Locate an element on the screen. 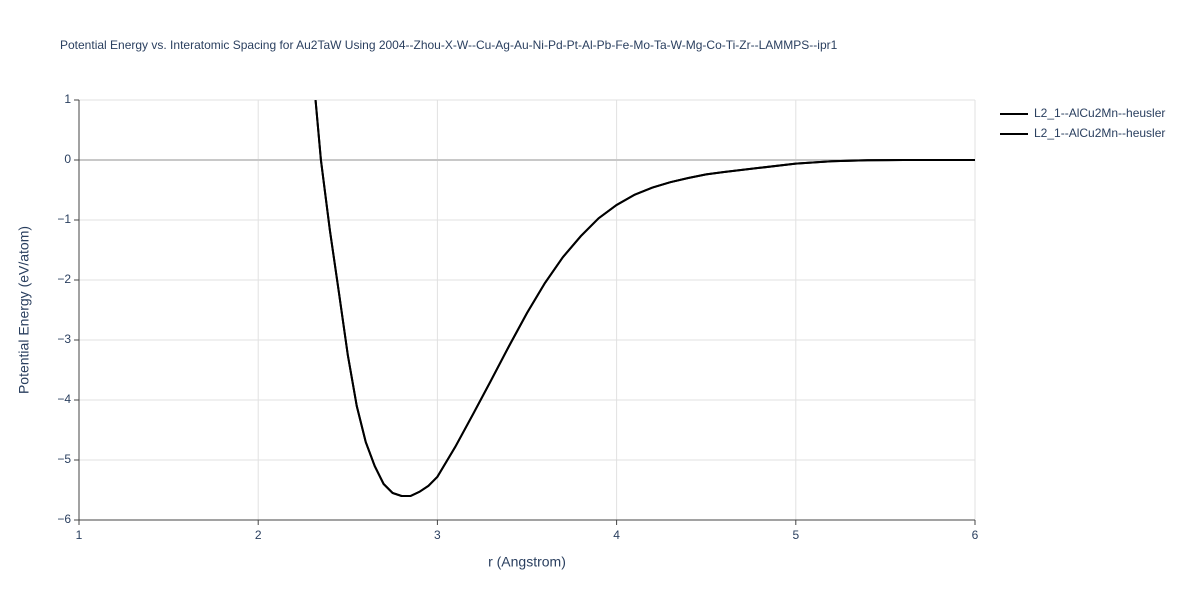  y-tick-label: −2 is located at coordinates (64, 279).